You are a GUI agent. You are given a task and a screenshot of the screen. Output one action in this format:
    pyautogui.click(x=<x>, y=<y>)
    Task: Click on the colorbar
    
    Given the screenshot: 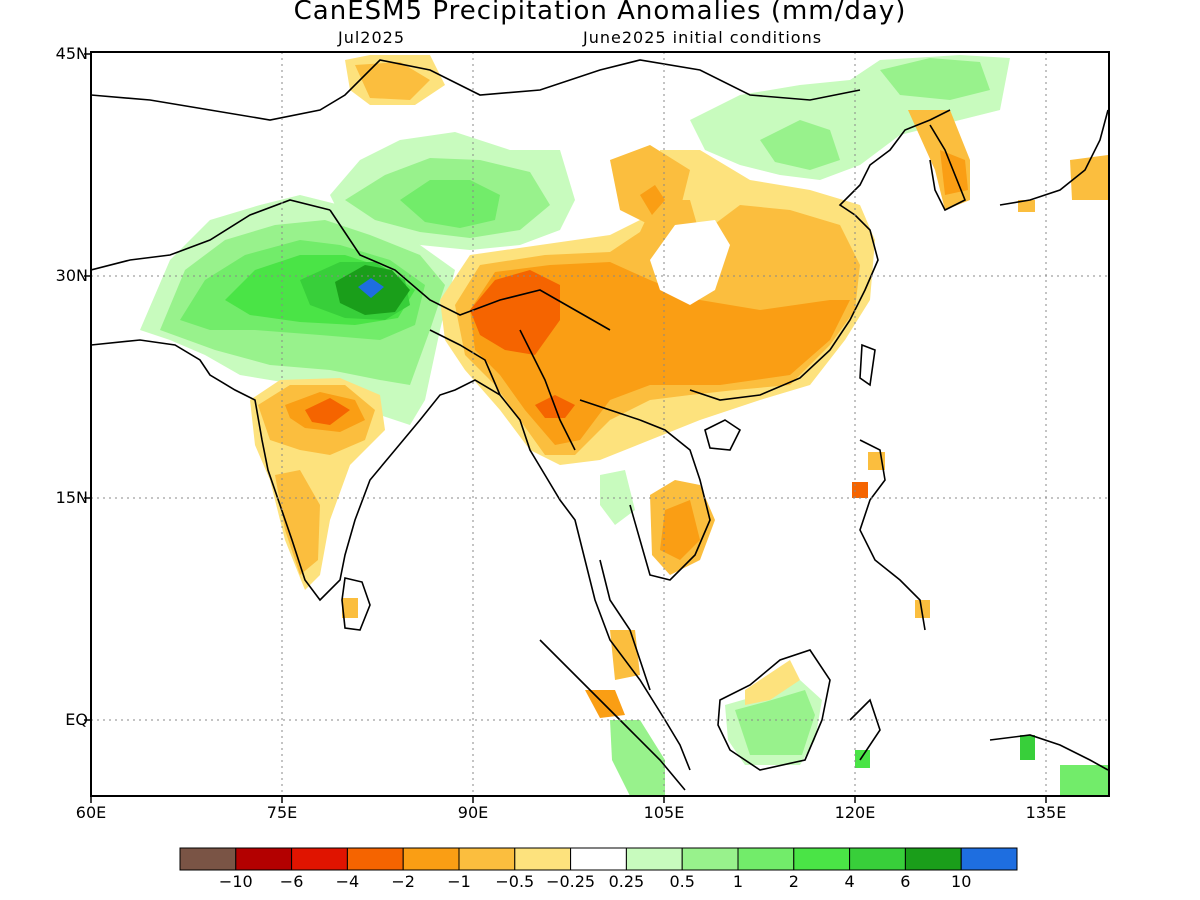 What is the action you would take?
    pyautogui.click(x=598, y=859)
    